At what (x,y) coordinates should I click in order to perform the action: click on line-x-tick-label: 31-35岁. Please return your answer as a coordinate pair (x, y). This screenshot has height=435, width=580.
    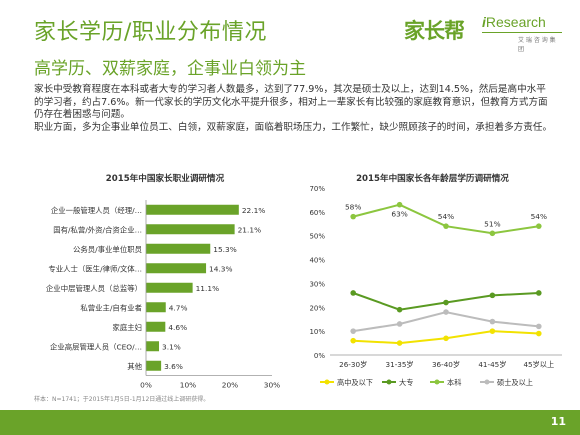
    Looking at the image, I should click on (400, 364).